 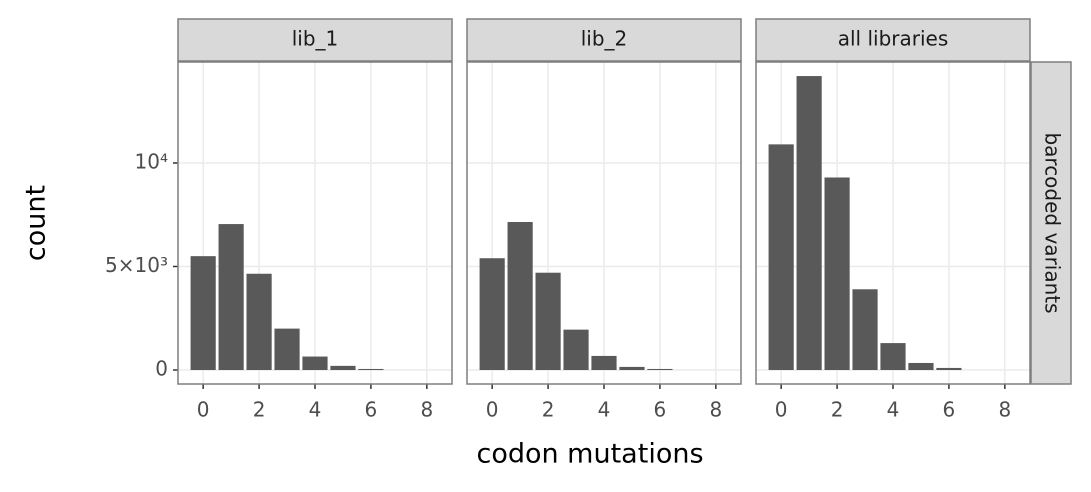 What do you see at coordinates (151, 161) in the screenshot?
I see `y-tick-label: 10⁴` at bounding box center [151, 161].